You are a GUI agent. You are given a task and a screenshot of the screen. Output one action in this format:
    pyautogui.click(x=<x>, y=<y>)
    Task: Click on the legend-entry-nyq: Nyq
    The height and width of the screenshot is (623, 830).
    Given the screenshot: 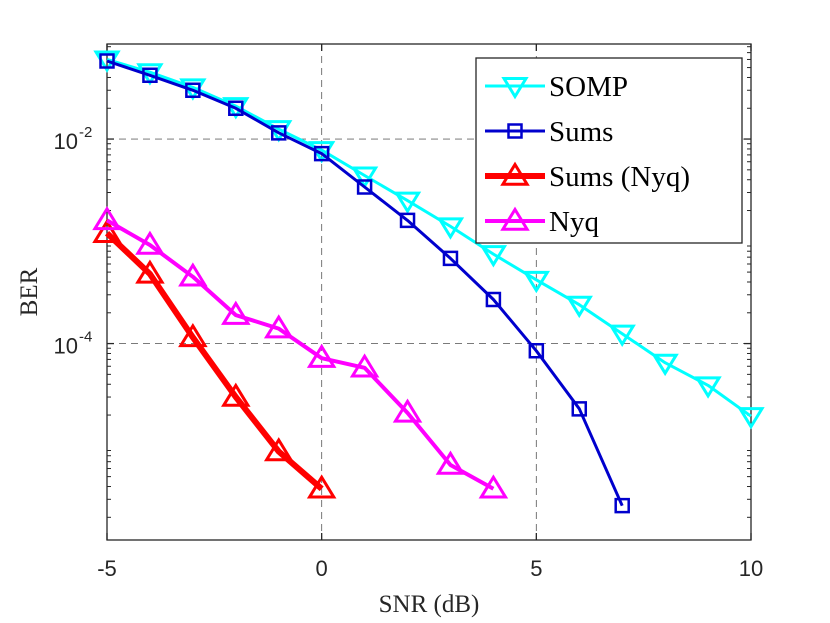 What is the action you would take?
    pyautogui.click(x=542, y=222)
    